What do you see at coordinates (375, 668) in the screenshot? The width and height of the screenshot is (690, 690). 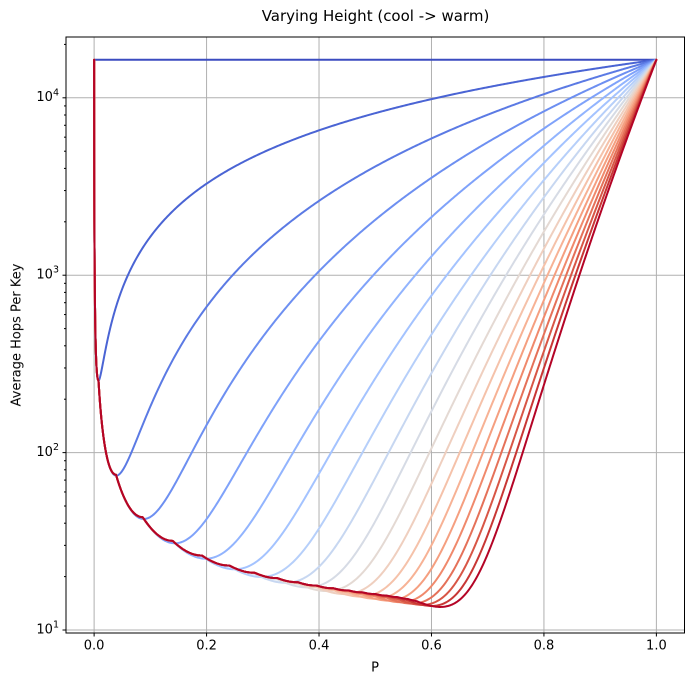 I see `x-axis-label: P` at bounding box center [375, 668].